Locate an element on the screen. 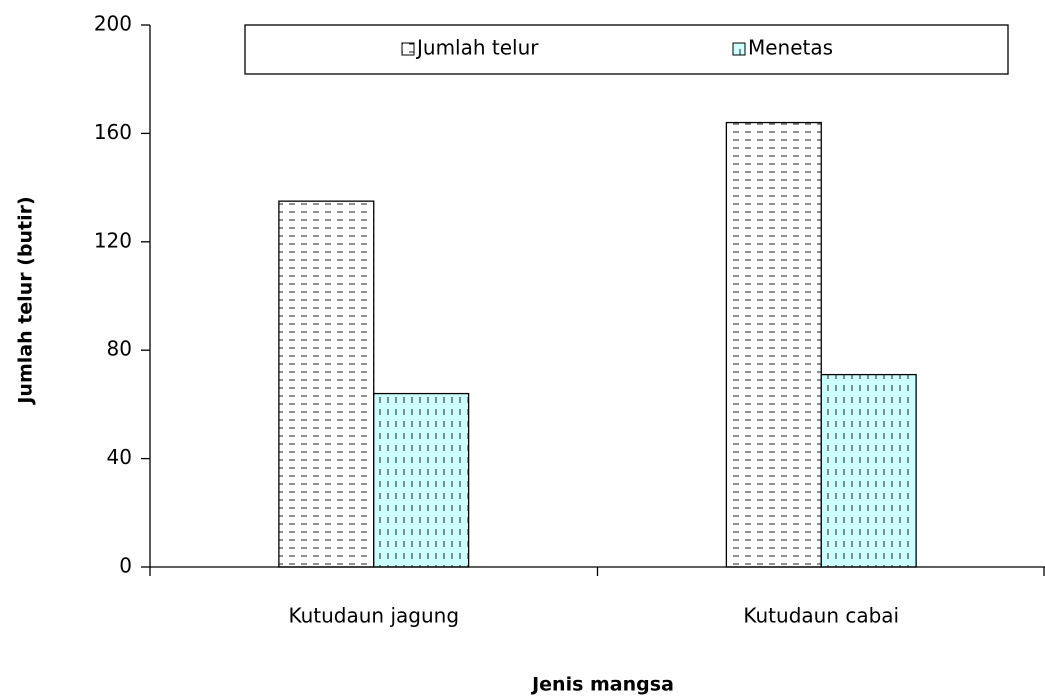 The height and width of the screenshot is (700, 1045). y-tick-label: 160 is located at coordinates (113, 132).